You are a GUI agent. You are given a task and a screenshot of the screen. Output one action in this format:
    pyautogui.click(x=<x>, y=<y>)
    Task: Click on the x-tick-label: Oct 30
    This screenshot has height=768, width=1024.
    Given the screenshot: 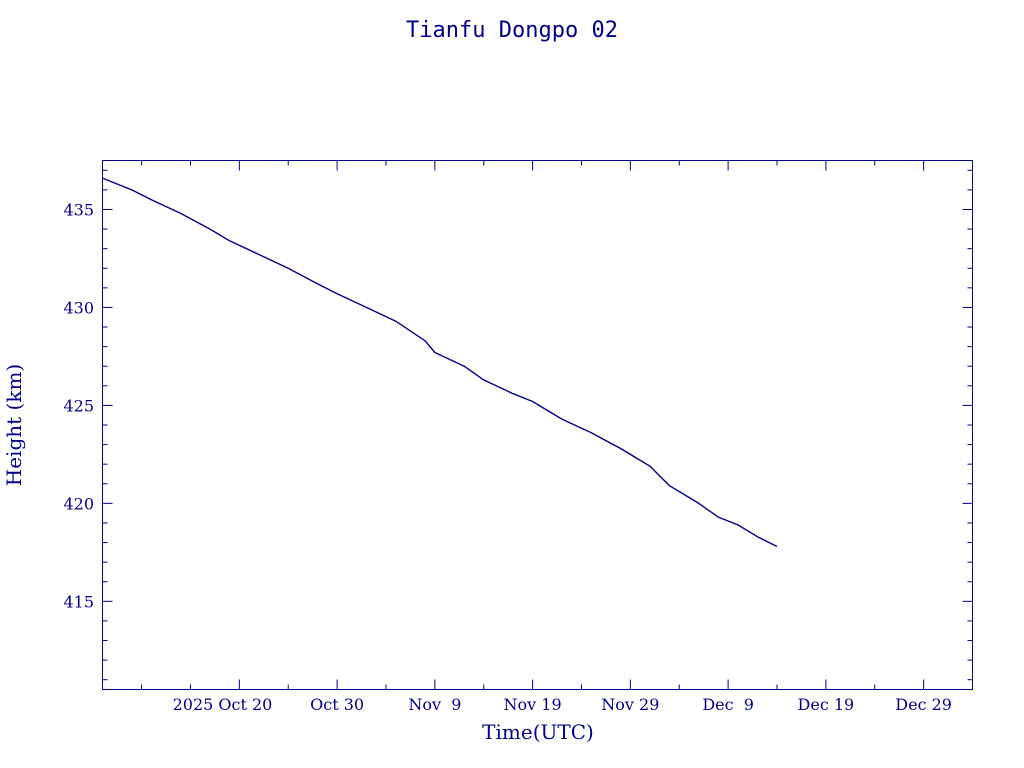 What is the action you would take?
    pyautogui.click(x=337, y=704)
    